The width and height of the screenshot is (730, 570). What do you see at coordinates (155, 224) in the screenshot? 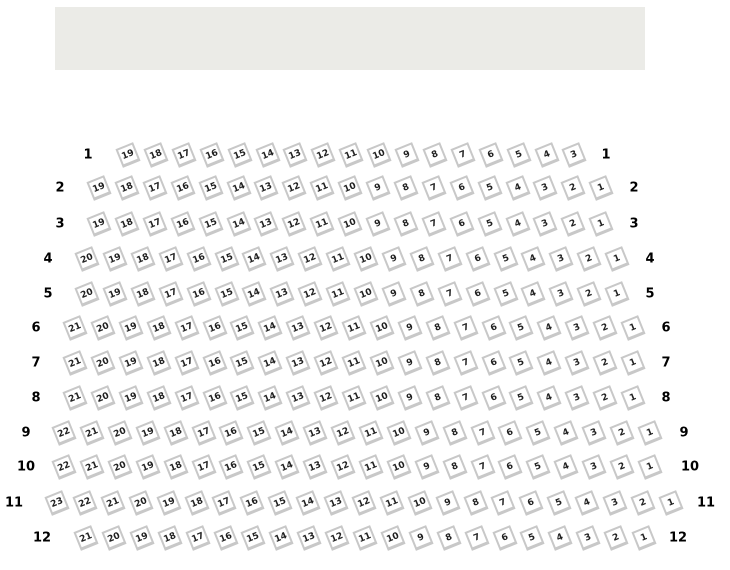
I see `seat: 17` at bounding box center [155, 224].